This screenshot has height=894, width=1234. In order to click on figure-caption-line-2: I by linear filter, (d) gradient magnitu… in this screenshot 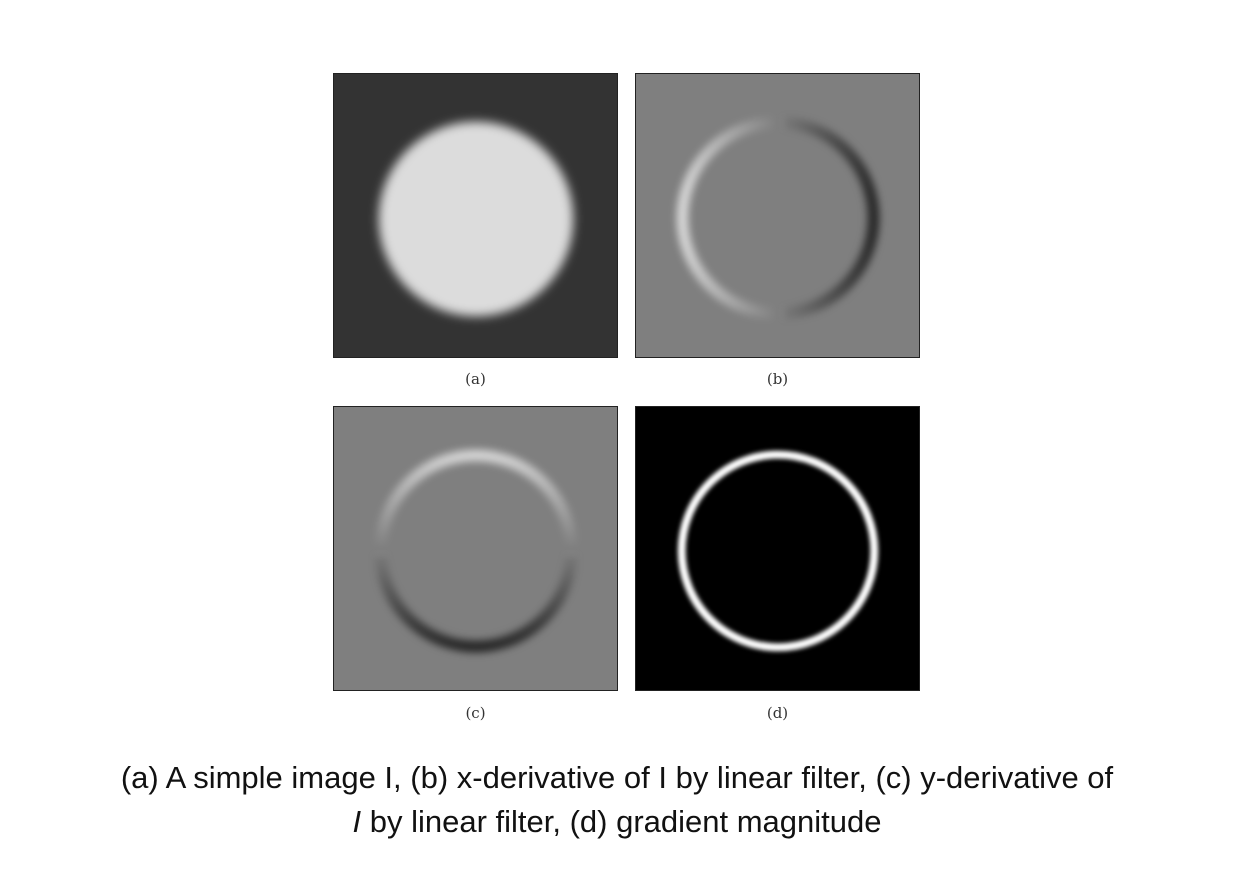, I will do `click(617, 822)`.